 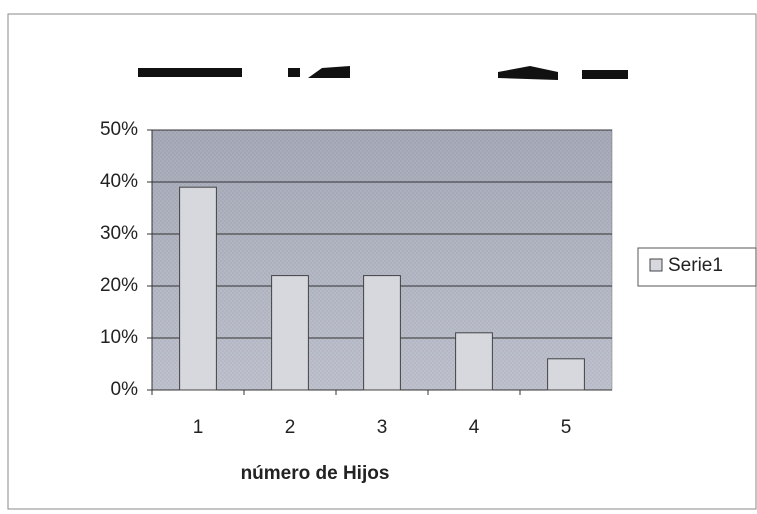 I want to click on y-tick-label: 50%, so click(x=119, y=129).